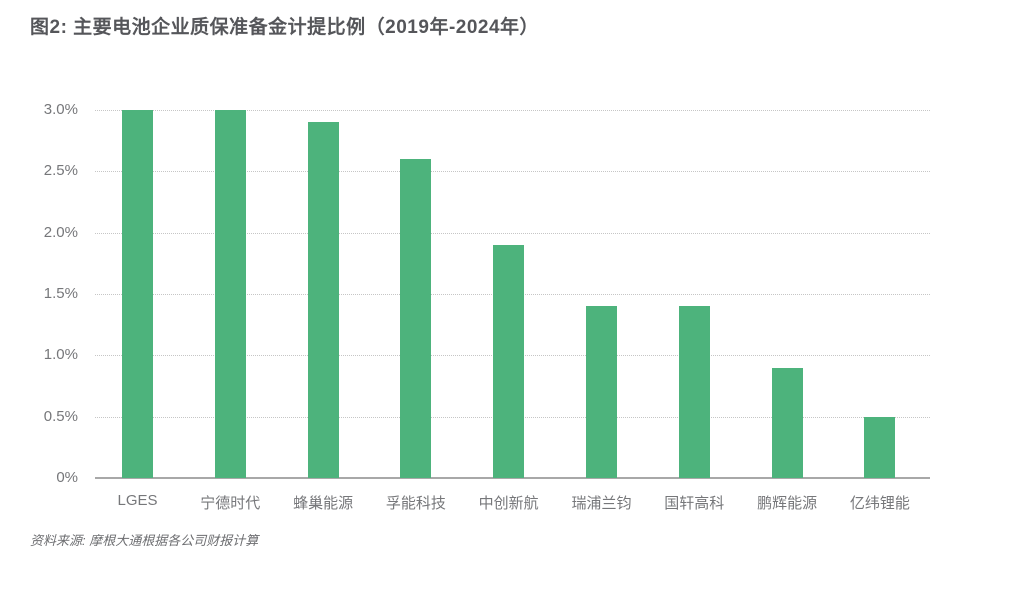 The width and height of the screenshot is (1024, 589). Describe the element at coordinates (694, 503) in the screenshot. I see `x-axis-category-label: 国轩高科` at that location.